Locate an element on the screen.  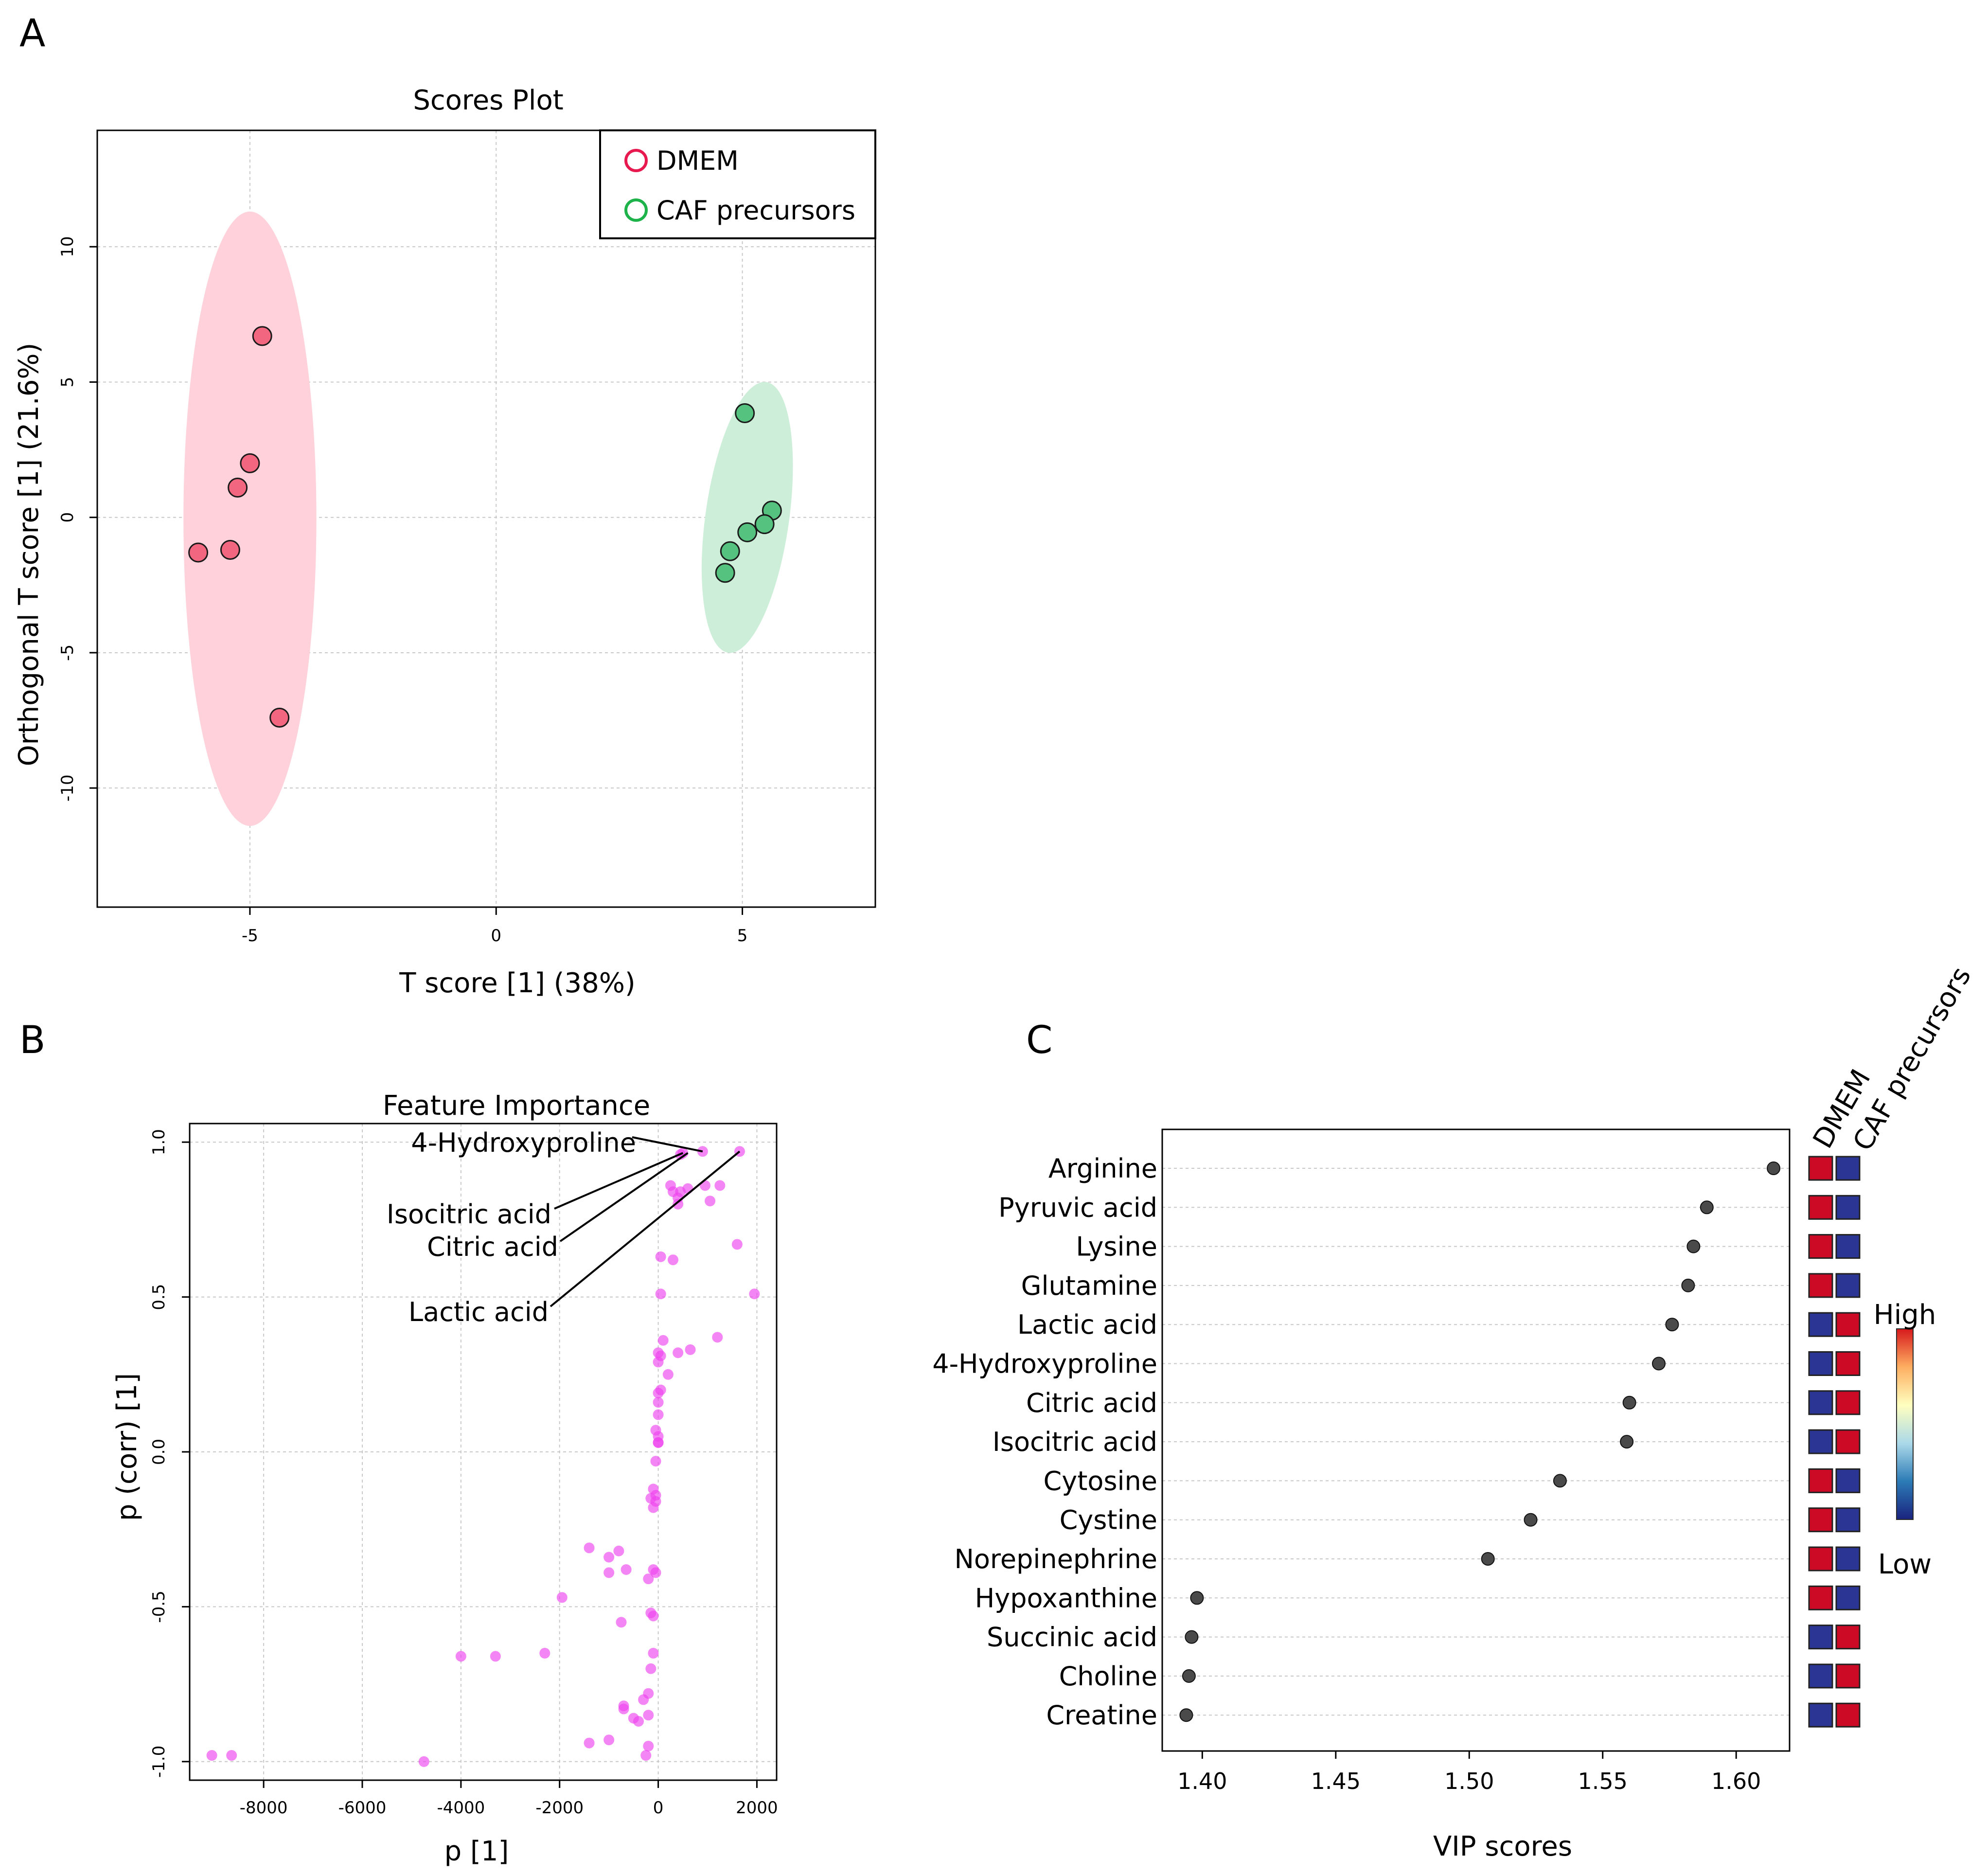
vip-scores-ticks: 1.40 1.45 1.50 1.55 1.60 is located at coordinates (1469, 1772).